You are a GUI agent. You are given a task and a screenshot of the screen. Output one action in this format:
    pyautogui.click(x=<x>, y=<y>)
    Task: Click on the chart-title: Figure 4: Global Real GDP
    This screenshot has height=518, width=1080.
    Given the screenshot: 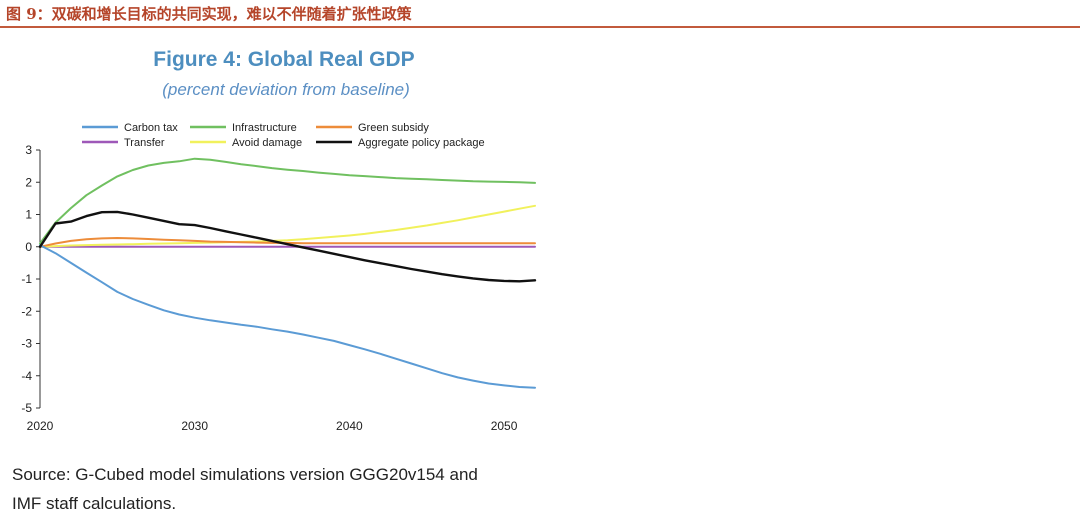 What is the action you would take?
    pyautogui.click(x=283, y=59)
    